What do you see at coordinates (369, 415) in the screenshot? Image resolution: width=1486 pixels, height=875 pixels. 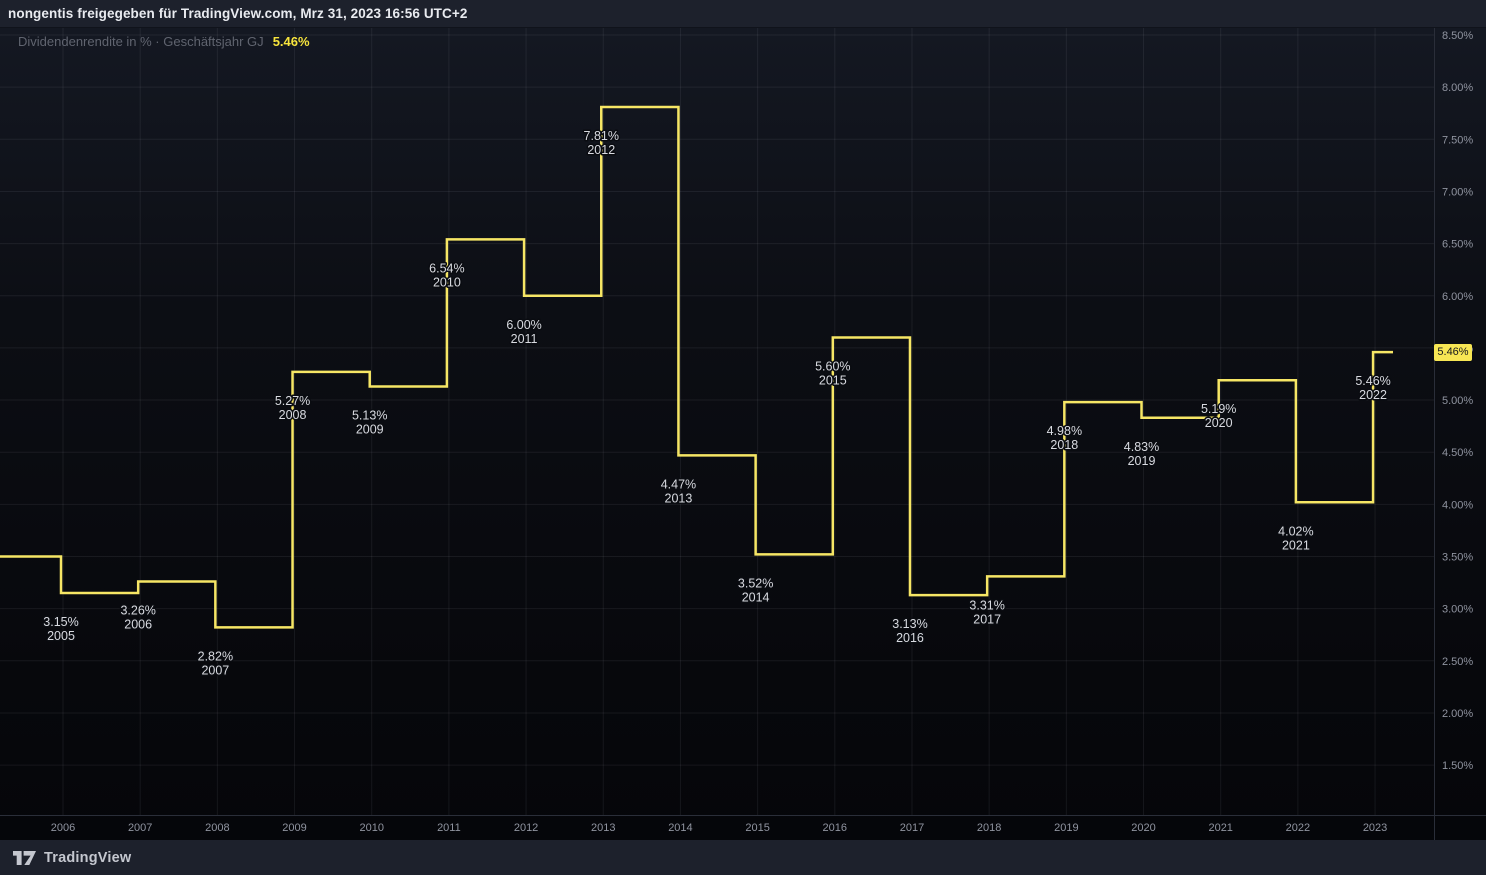 I see `point-value-label: 5.13%` at bounding box center [369, 415].